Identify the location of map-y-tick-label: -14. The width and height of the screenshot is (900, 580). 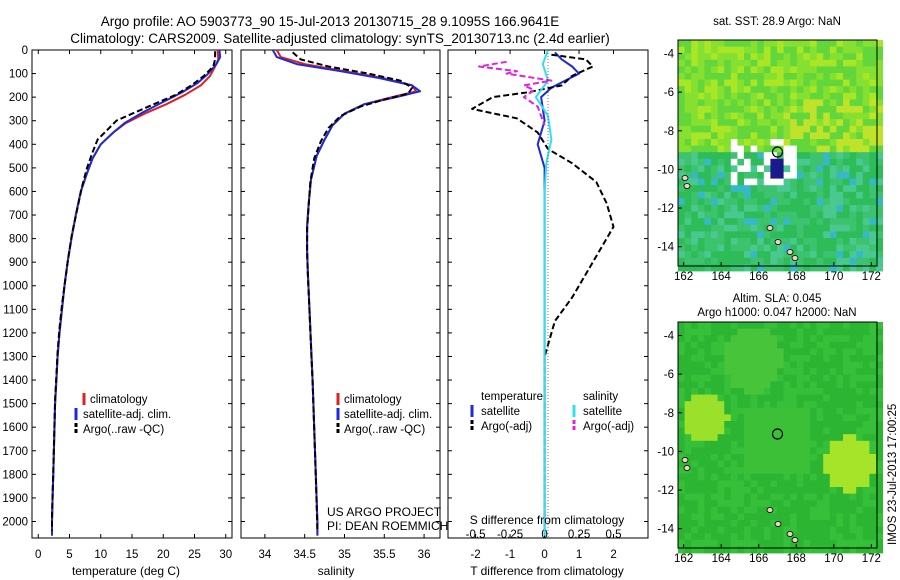
(665, 530).